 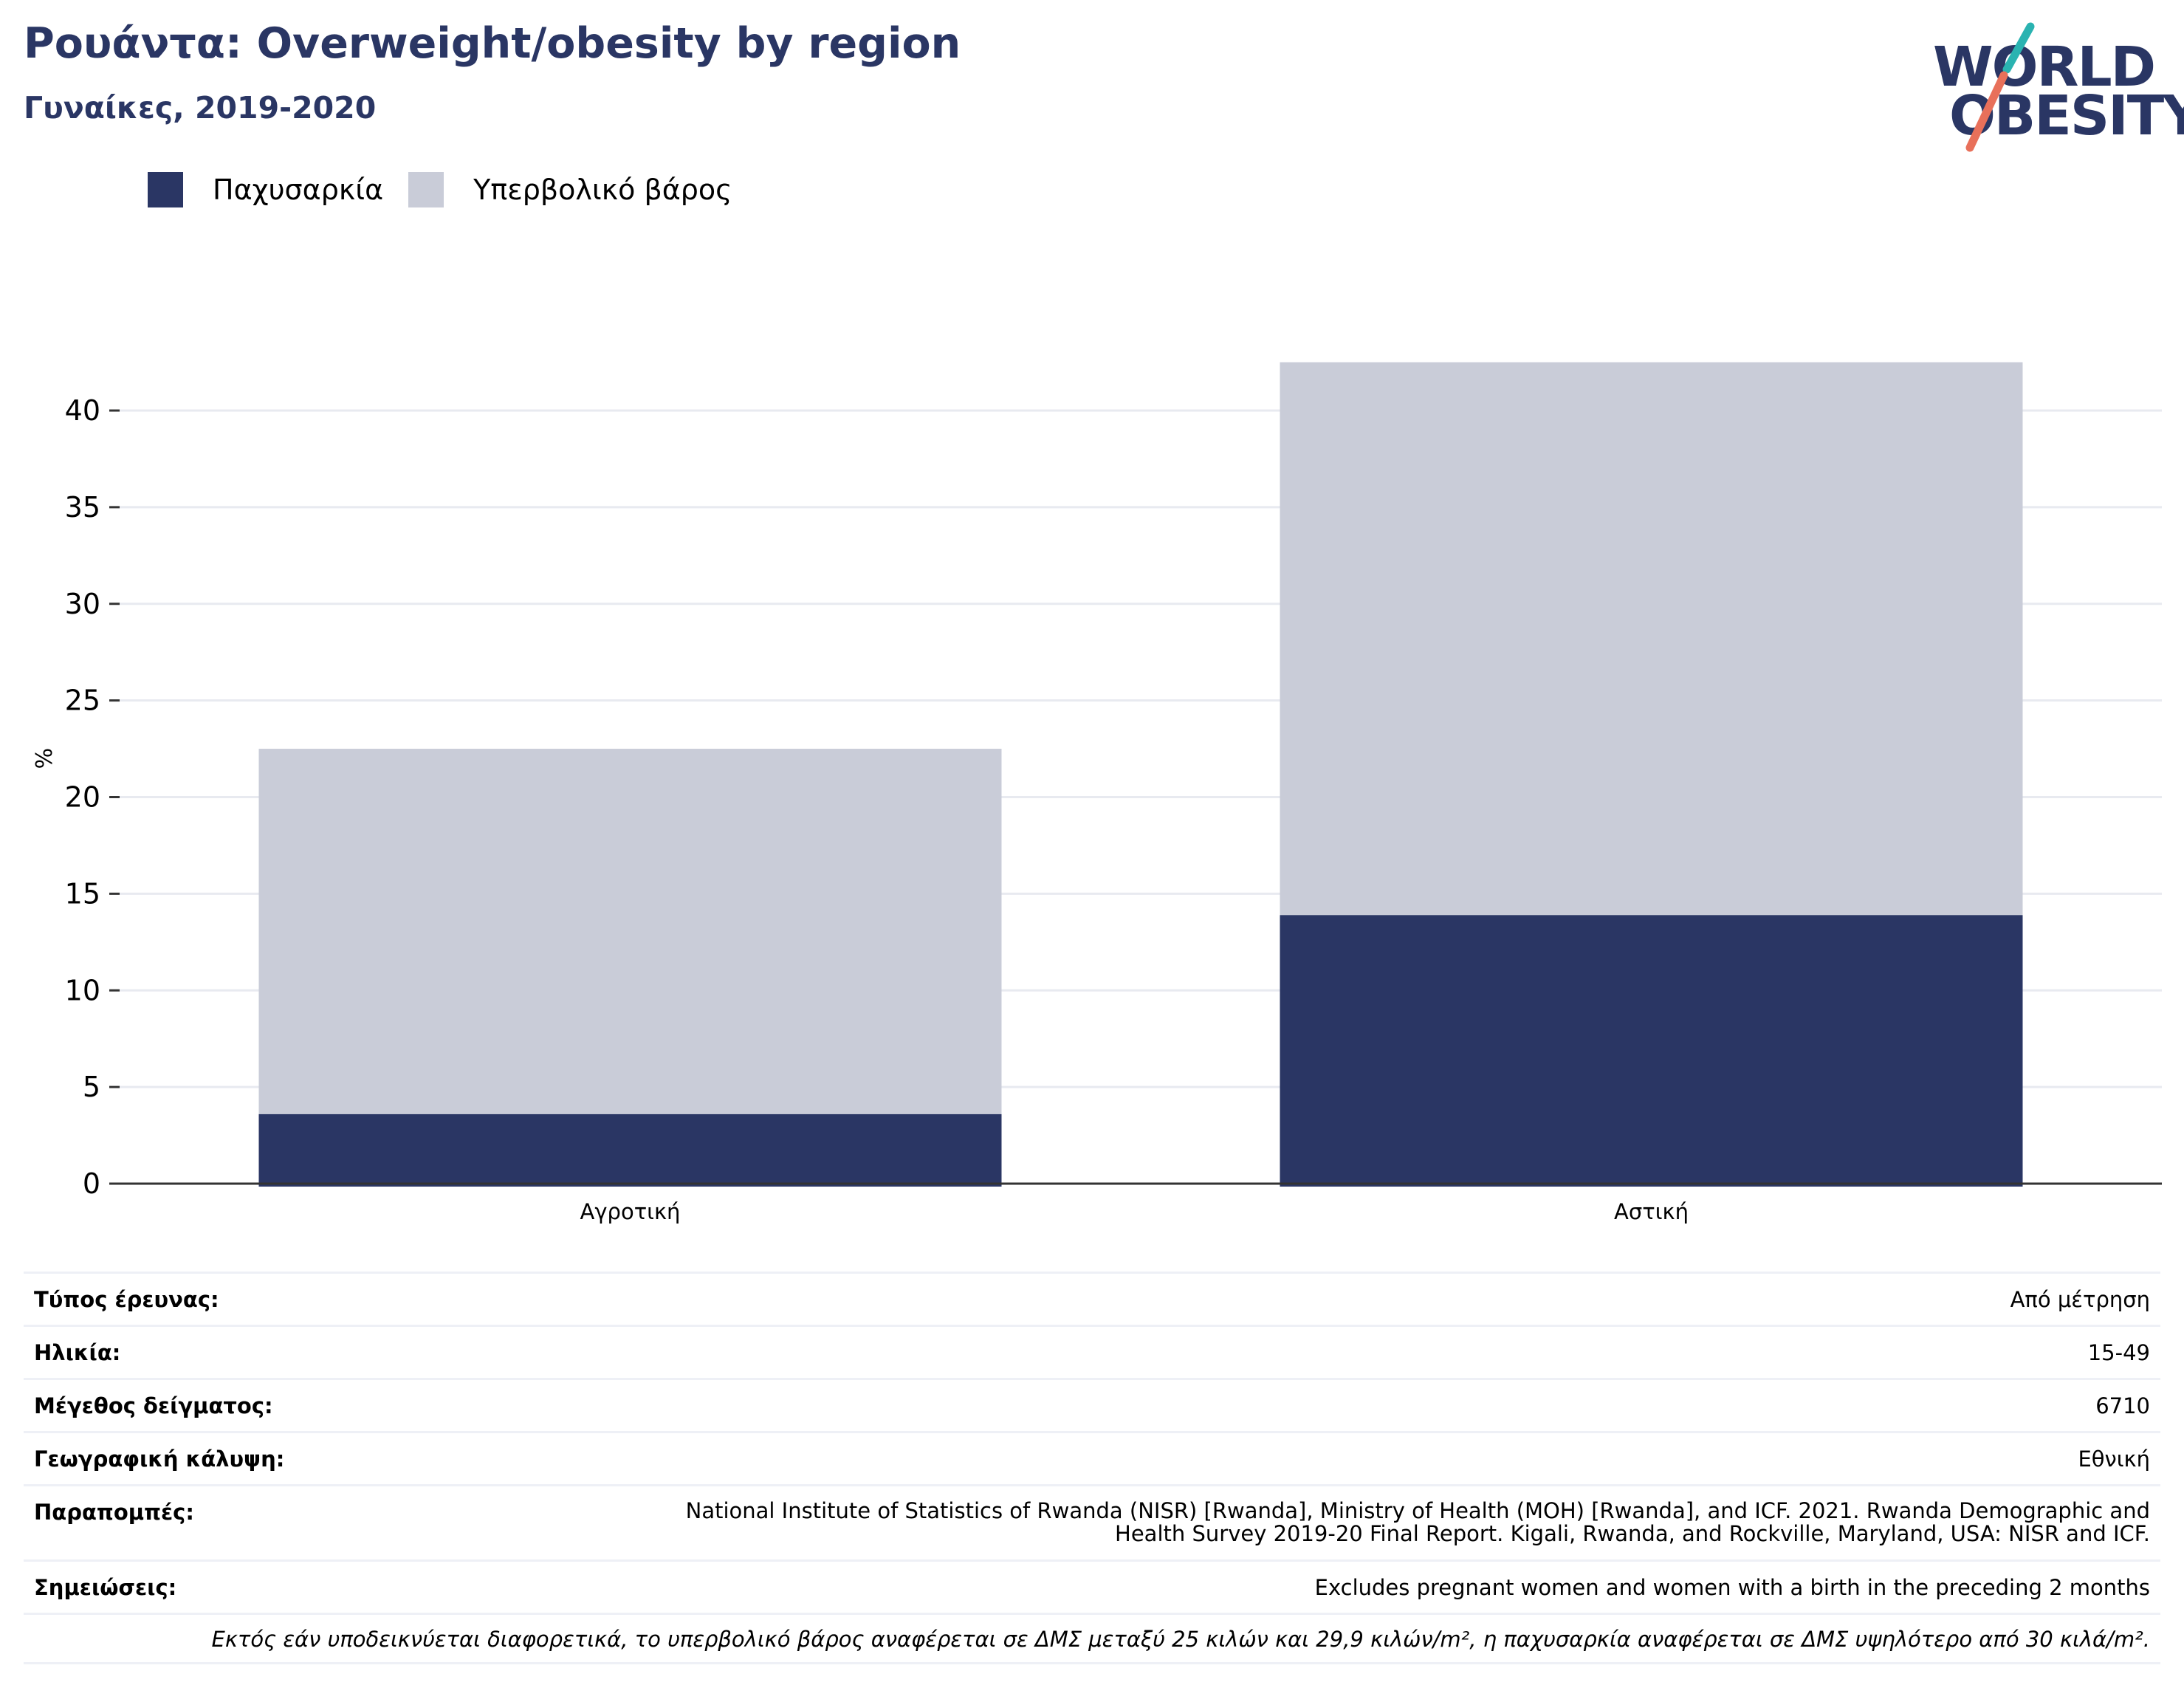 I want to click on chart-legend: Παχυσαρκία Υπερβολικό βάρος, so click(x=453, y=189).